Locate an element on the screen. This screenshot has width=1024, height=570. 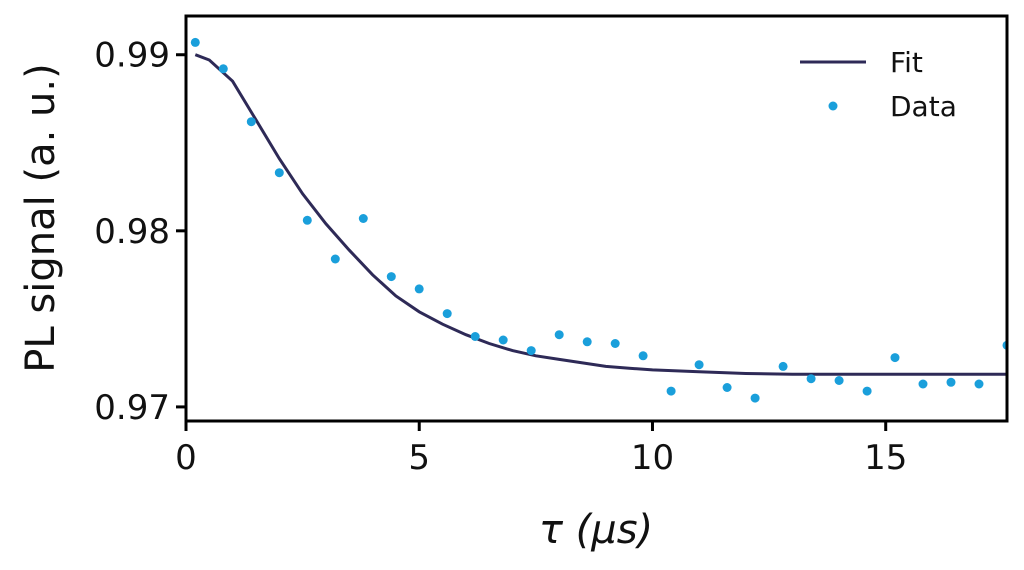
legend: Fit Data is located at coordinates (878, 84).